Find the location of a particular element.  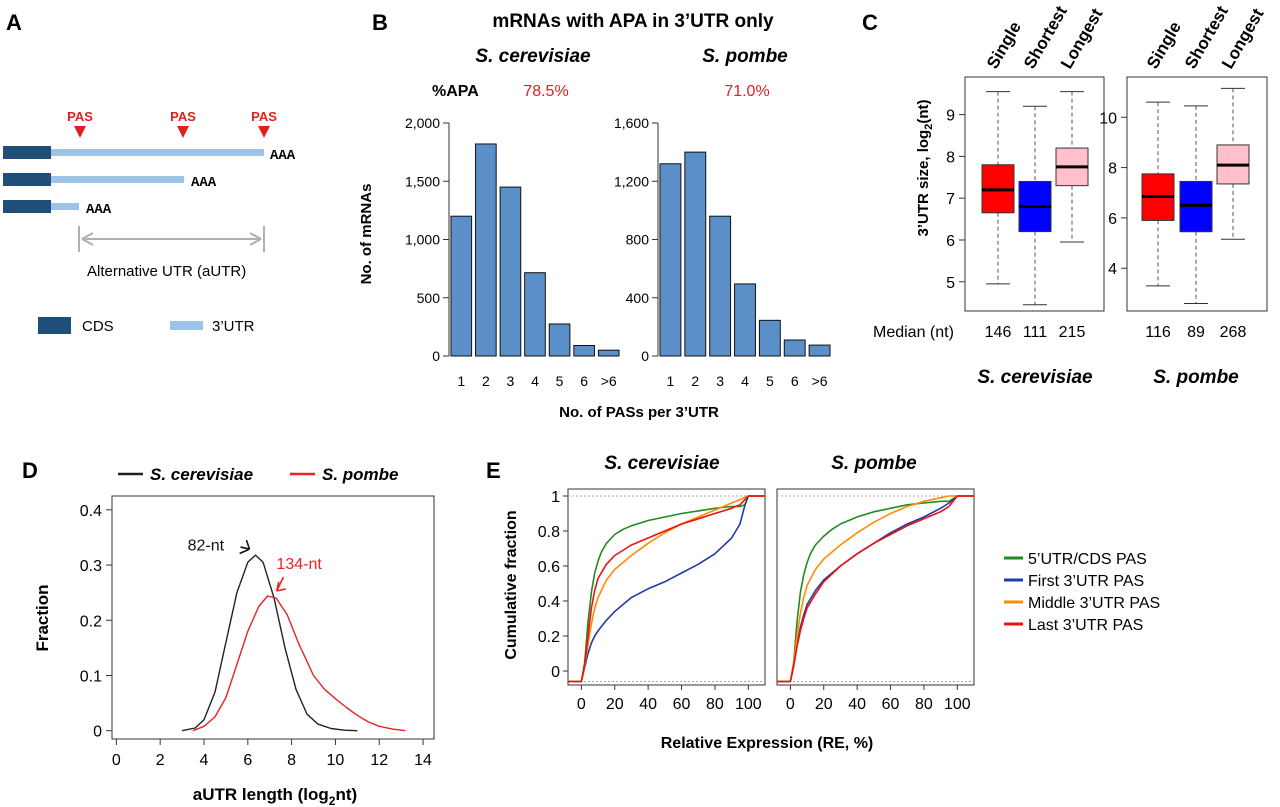

legend-label-cds: CDS is located at coordinates (98, 326).